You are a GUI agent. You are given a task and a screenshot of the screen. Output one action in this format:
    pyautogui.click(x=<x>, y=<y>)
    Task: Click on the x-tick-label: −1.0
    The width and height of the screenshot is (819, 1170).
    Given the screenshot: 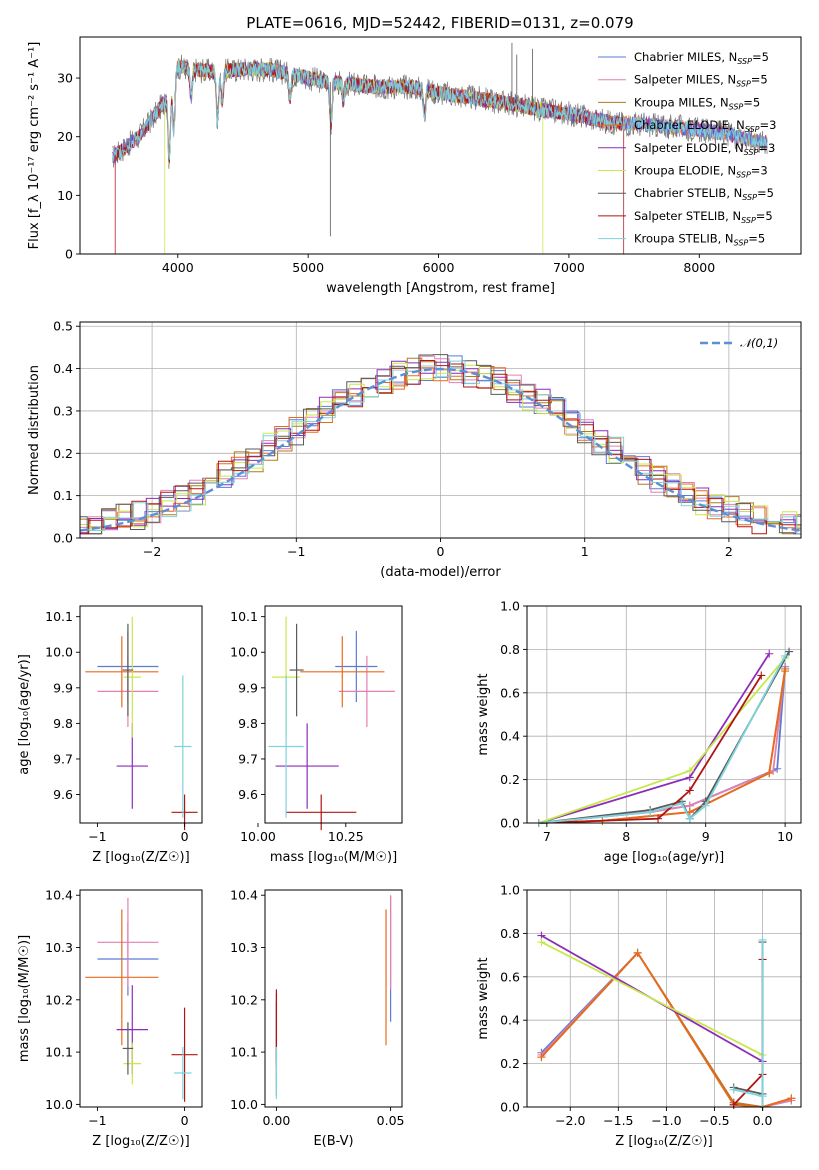 What is the action you would take?
    pyautogui.click(x=666, y=1120)
    